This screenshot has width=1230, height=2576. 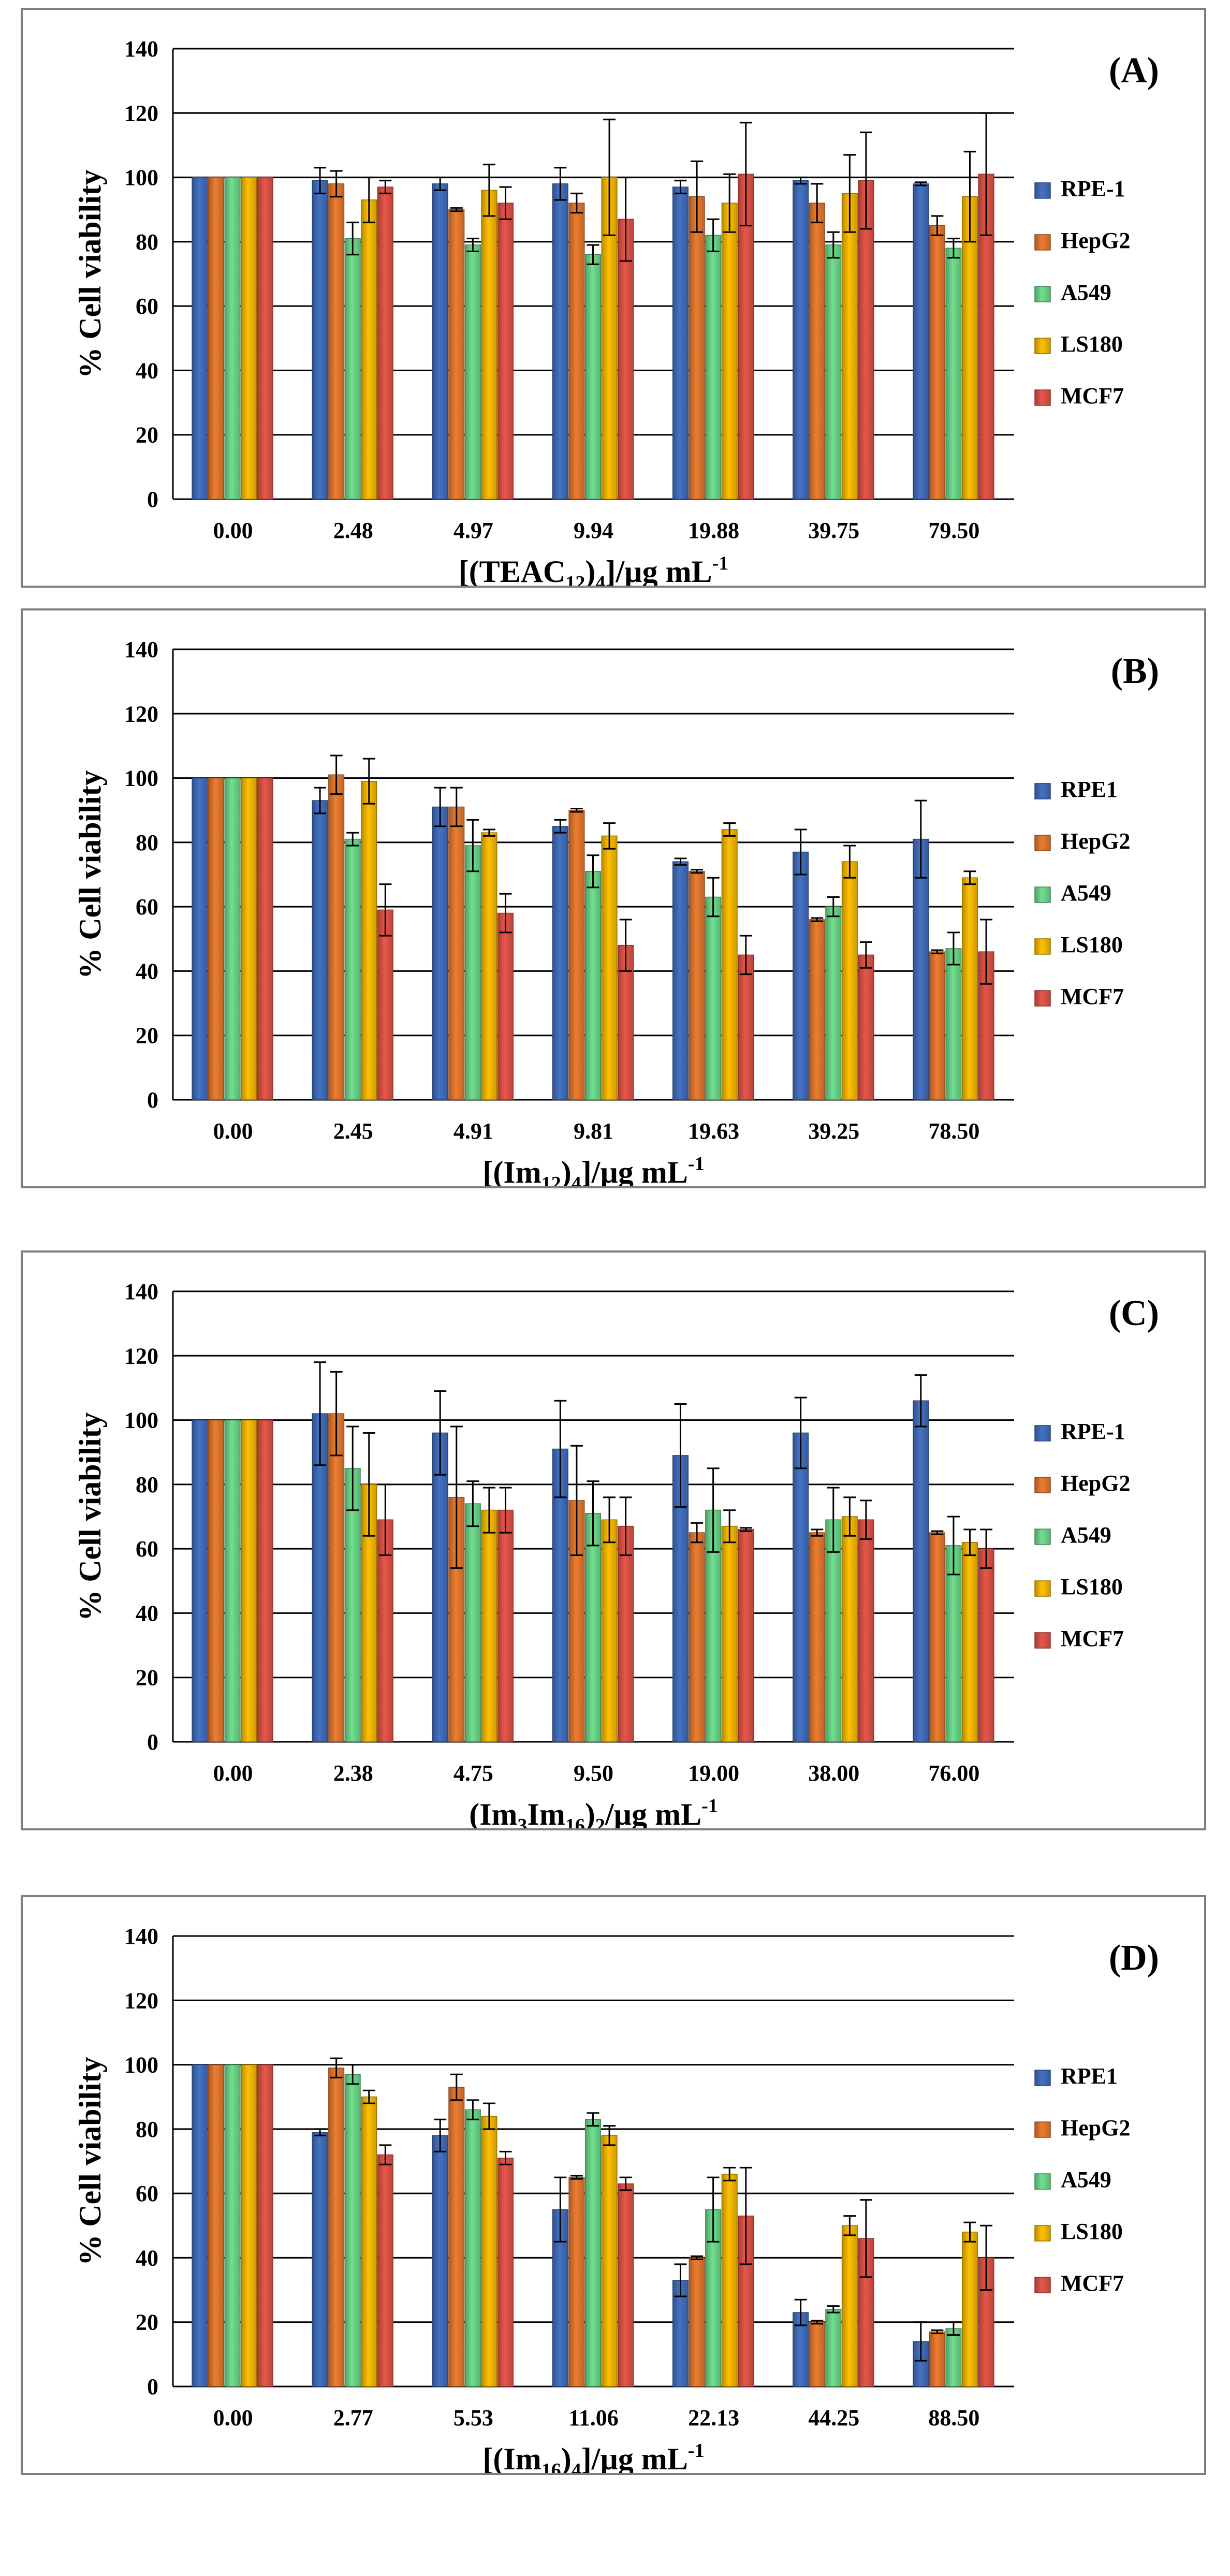 I want to click on bar-hepg2-19.63, so click(x=697, y=986).